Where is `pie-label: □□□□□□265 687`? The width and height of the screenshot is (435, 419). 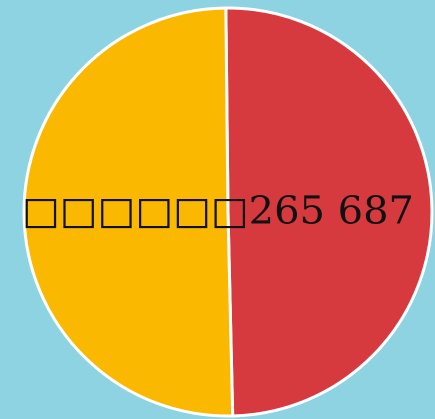 pie-label: □□□□□□265 687 is located at coordinates (218, 211).